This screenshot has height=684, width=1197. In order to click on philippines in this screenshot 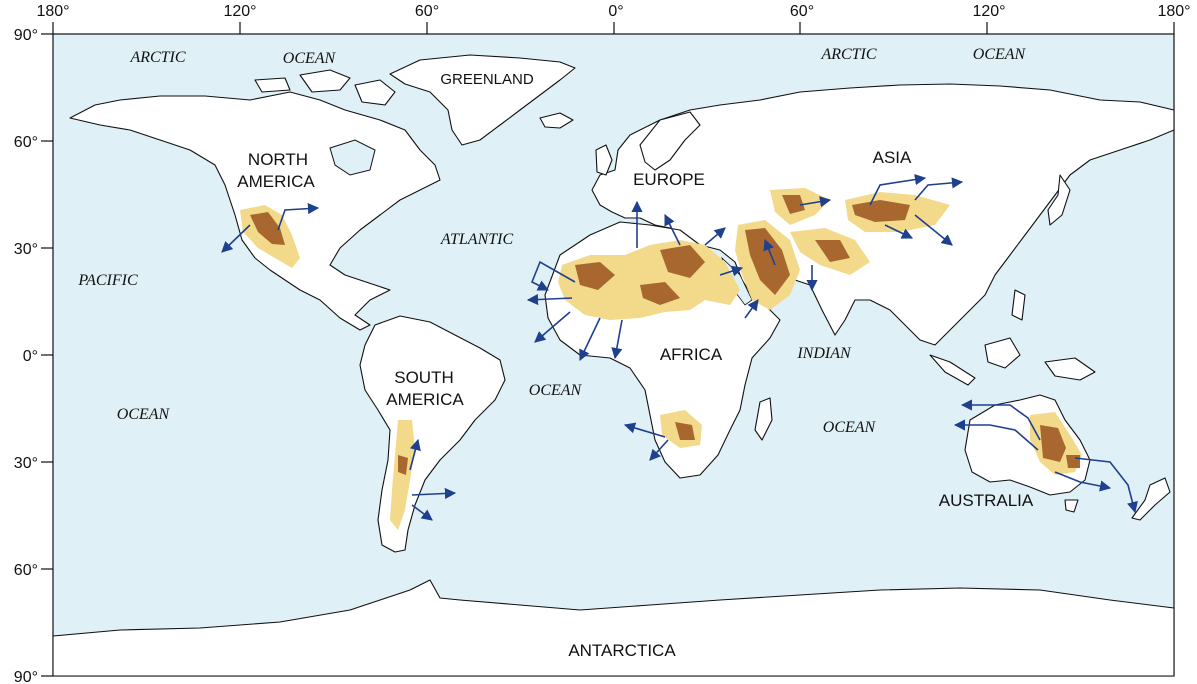, I will do `click(1018, 305)`.